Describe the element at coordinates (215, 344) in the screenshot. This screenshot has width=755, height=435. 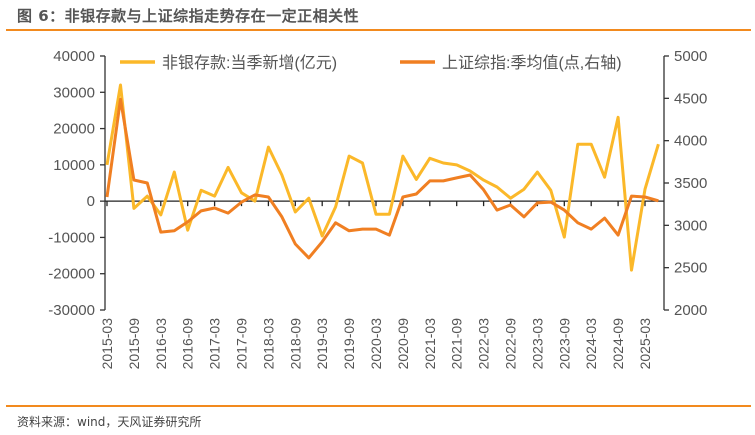
I see `x-tick-label: 2017-03` at that location.